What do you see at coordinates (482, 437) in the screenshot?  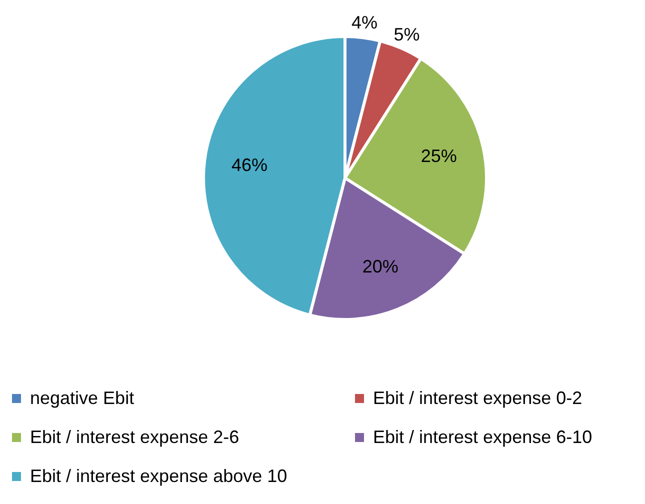 I see `legend-label: Ebit / interest expense 6-10` at bounding box center [482, 437].